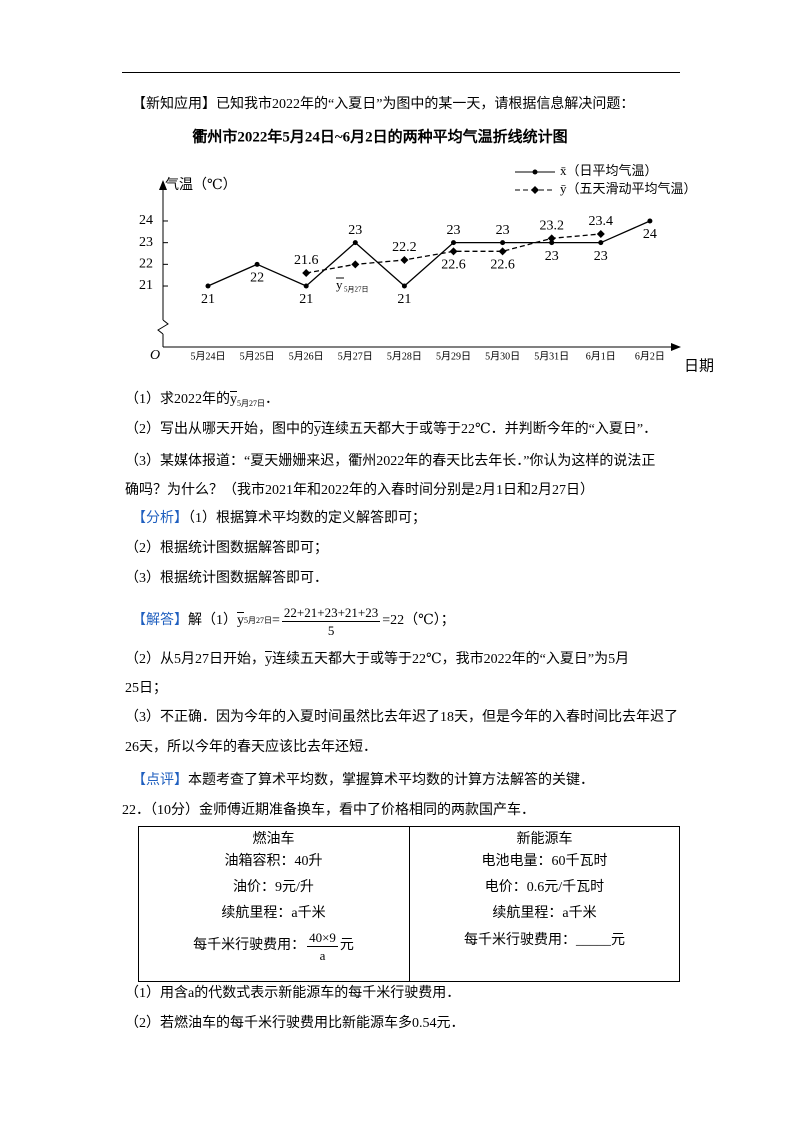  I want to click on x-tick-label: 5月26日, so click(306, 356).